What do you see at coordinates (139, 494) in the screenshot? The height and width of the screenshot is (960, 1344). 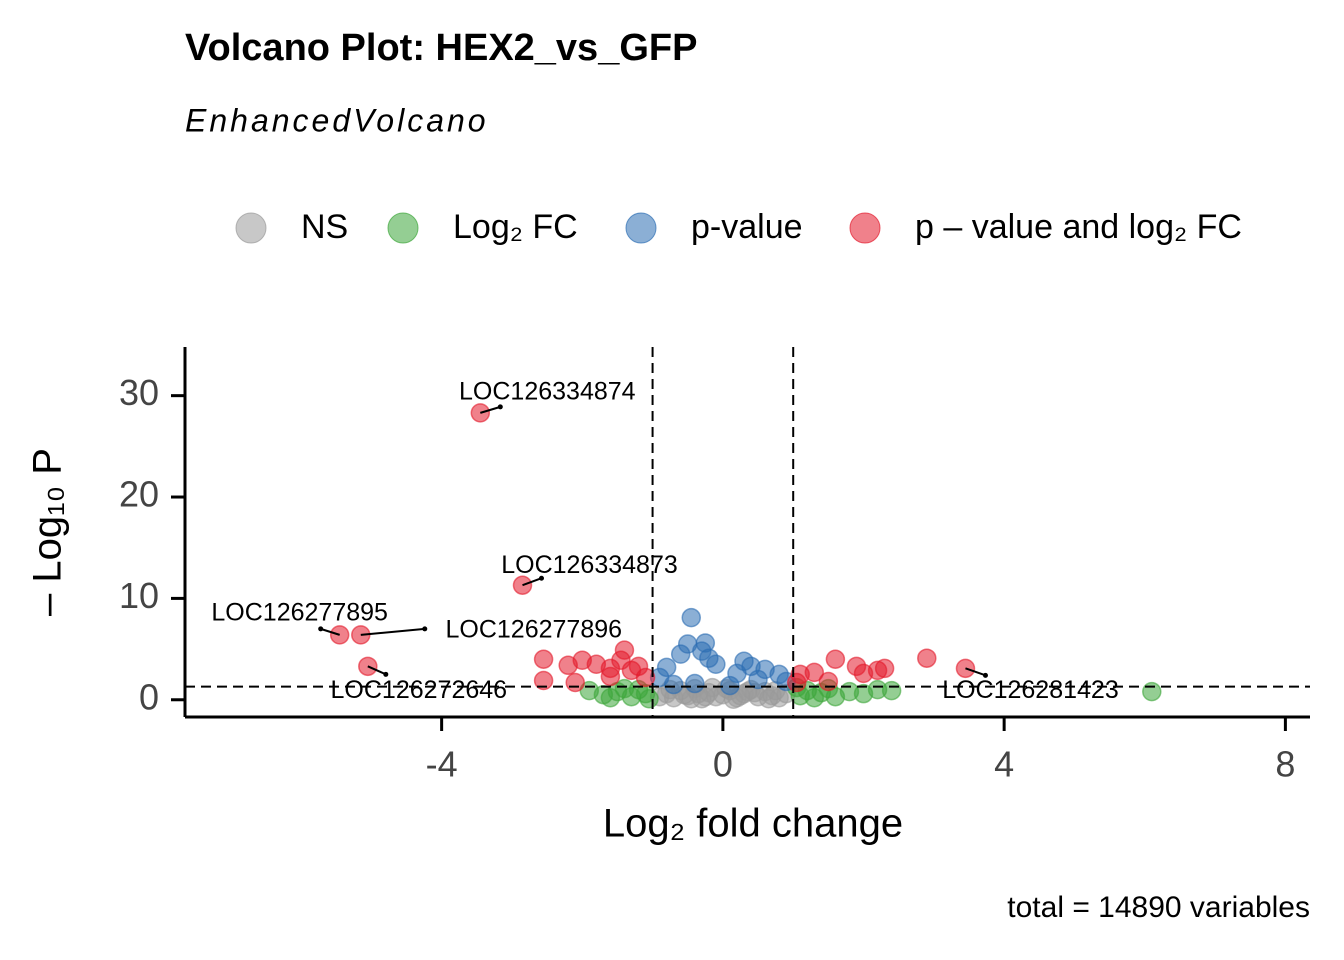 I see `y-tick-label: 20` at bounding box center [139, 494].